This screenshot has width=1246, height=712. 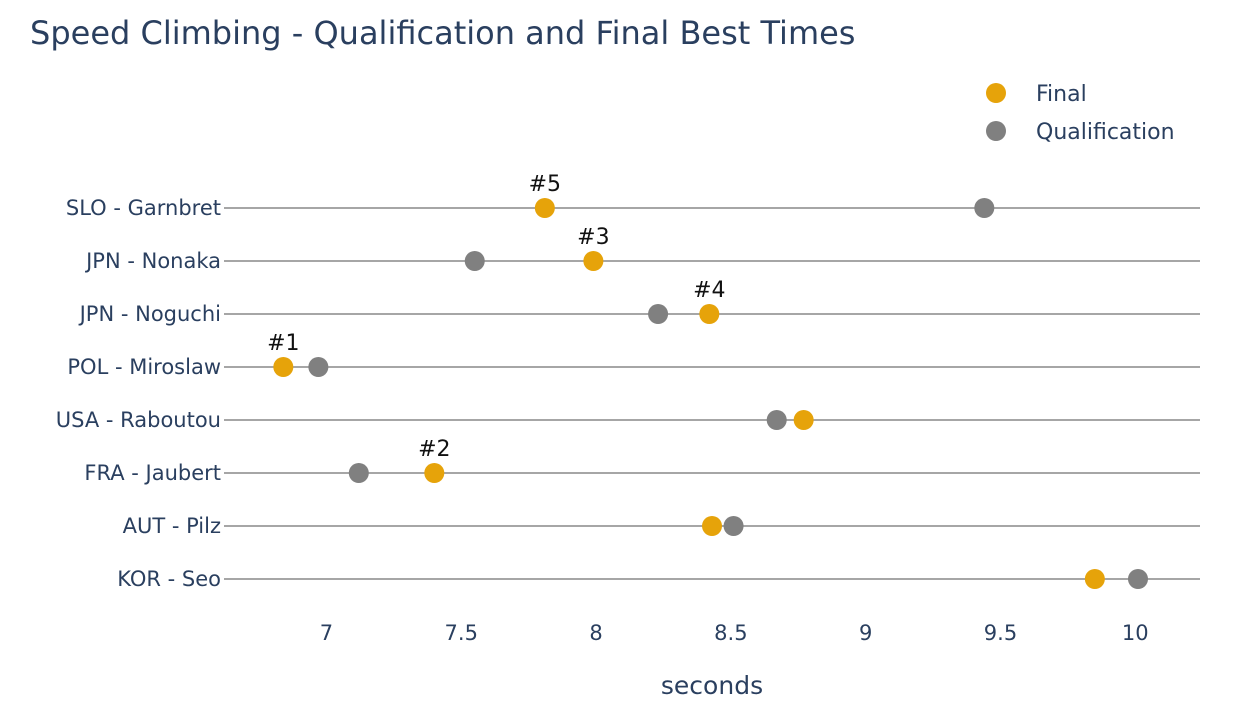 What do you see at coordinates (434, 449) in the screenshot?
I see `rank-label: #2` at bounding box center [434, 449].